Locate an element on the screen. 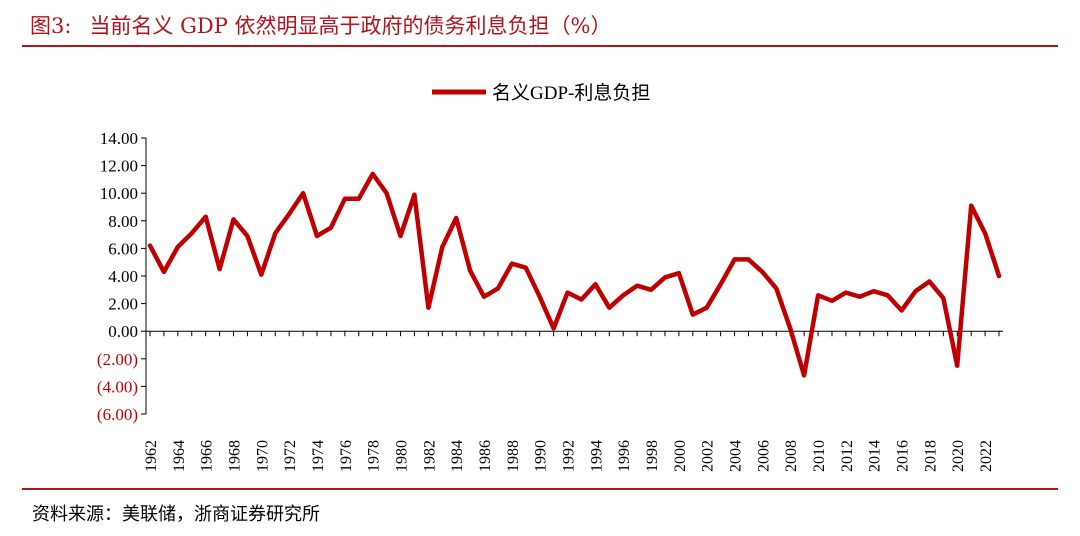 Image resolution: width=1080 pixels, height=536 pixels. x-tick-label: 1982 is located at coordinates (429, 456).